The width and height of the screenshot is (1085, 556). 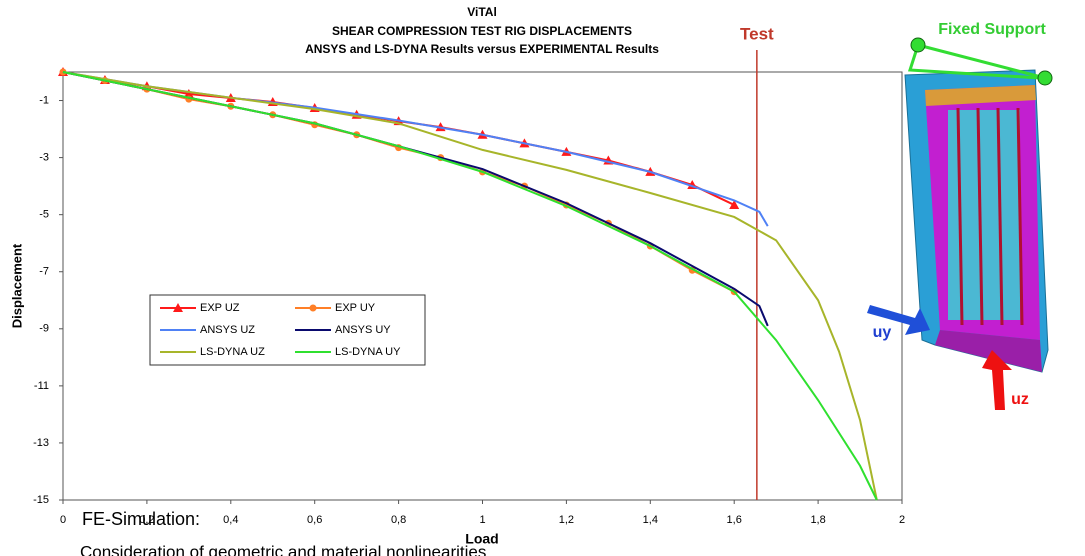 What do you see at coordinates (482, 12) in the screenshot?
I see `chart-title: ViTAl` at bounding box center [482, 12].